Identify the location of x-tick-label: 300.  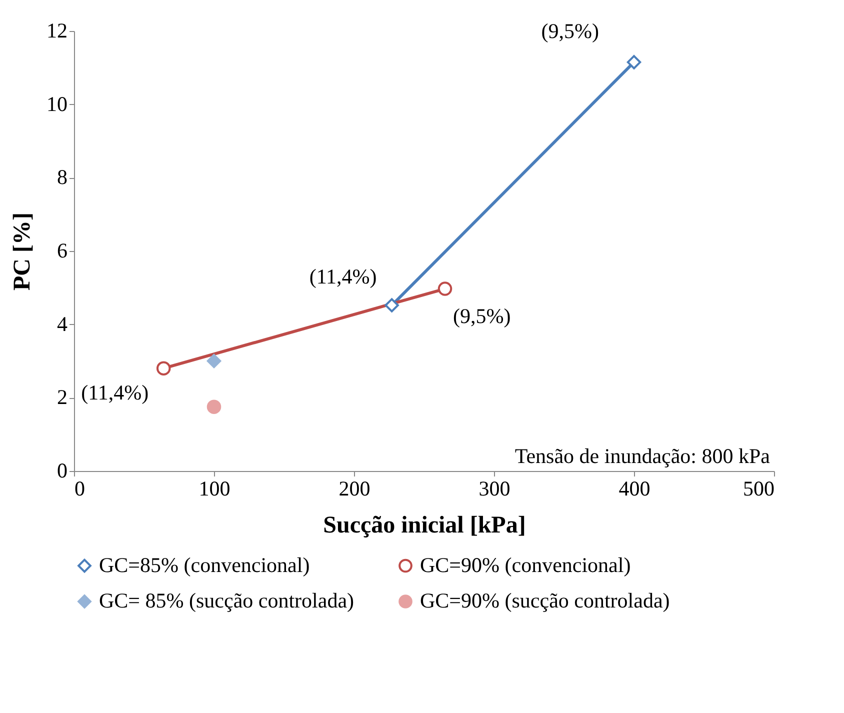
(494, 488).